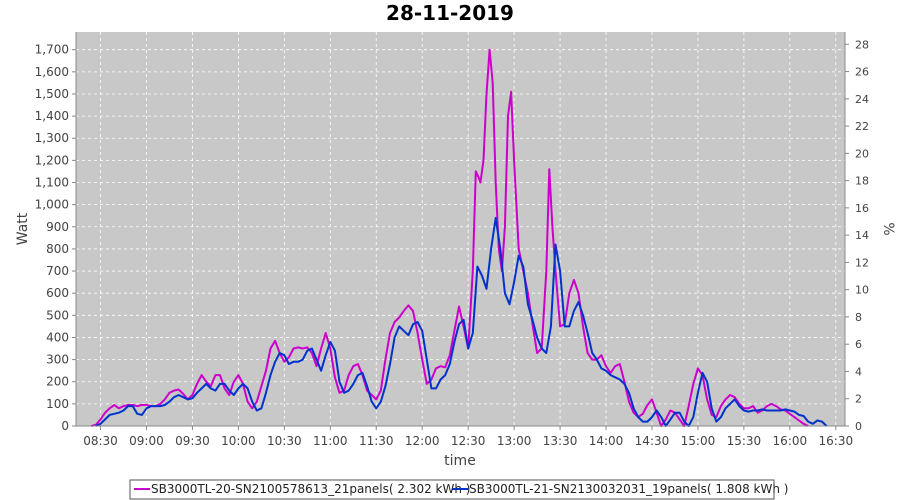 The image size is (900, 500). What do you see at coordinates (100, 441) in the screenshot?
I see `x-tick-label: 08:30` at bounding box center [100, 441].